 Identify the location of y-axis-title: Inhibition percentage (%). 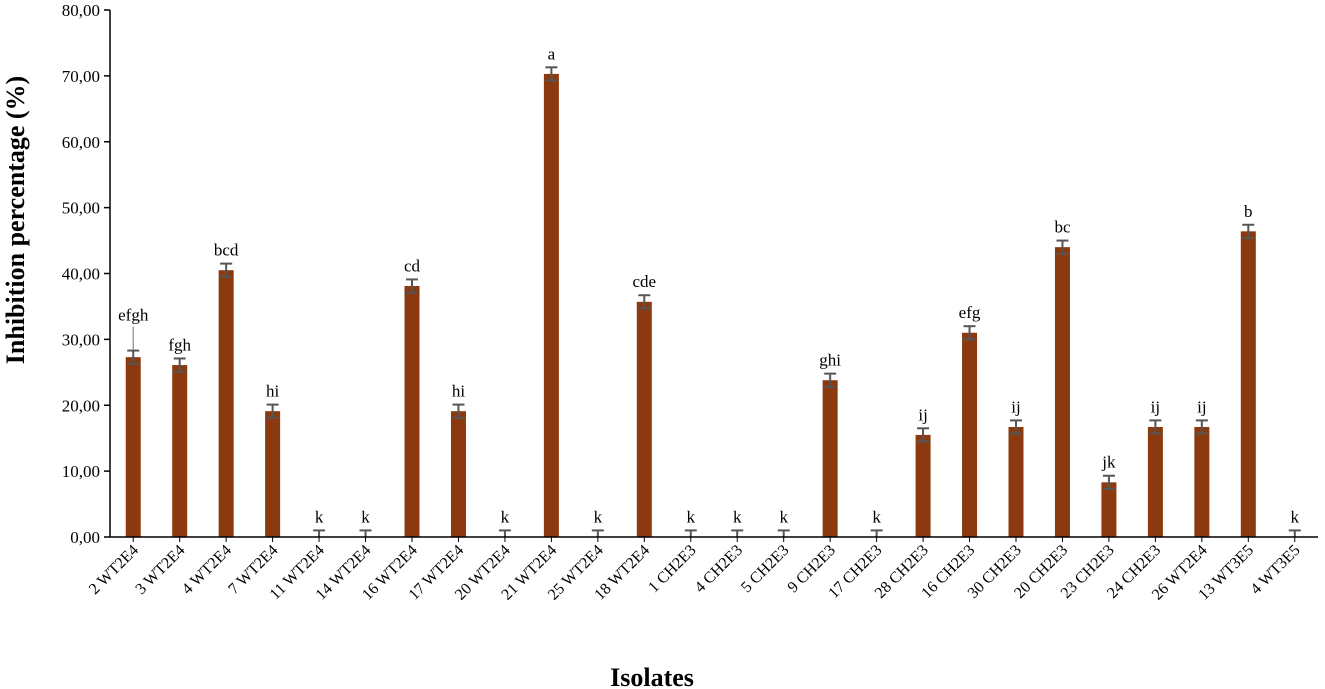
(15, 220).